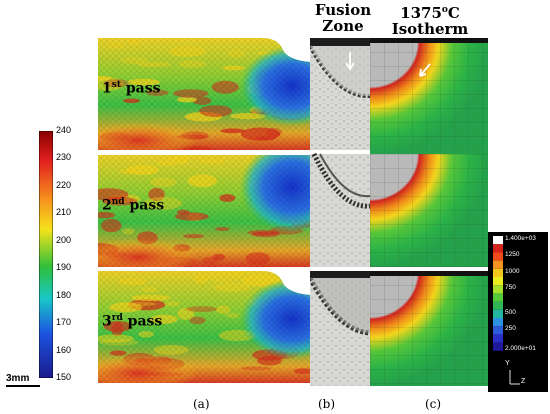 The width and height of the screenshot is (550, 414). What do you see at coordinates (64, 349) in the screenshot?
I see `hardness-tick-label: 160` at bounding box center [64, 349].